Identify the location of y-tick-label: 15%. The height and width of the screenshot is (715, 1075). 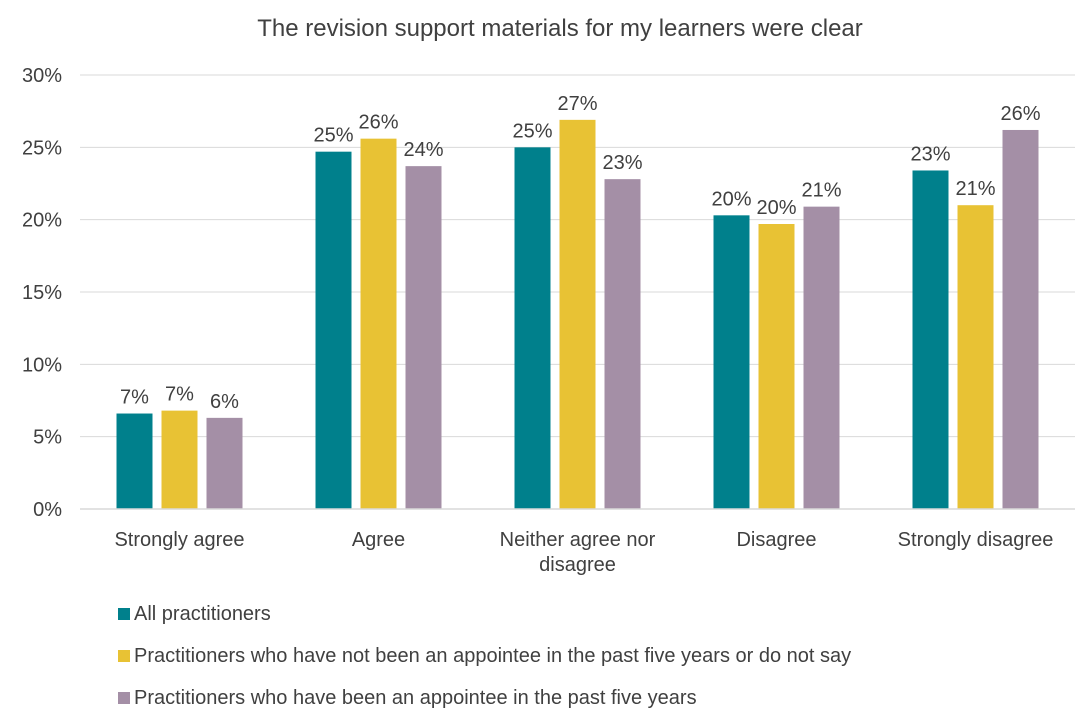
(42, 293).